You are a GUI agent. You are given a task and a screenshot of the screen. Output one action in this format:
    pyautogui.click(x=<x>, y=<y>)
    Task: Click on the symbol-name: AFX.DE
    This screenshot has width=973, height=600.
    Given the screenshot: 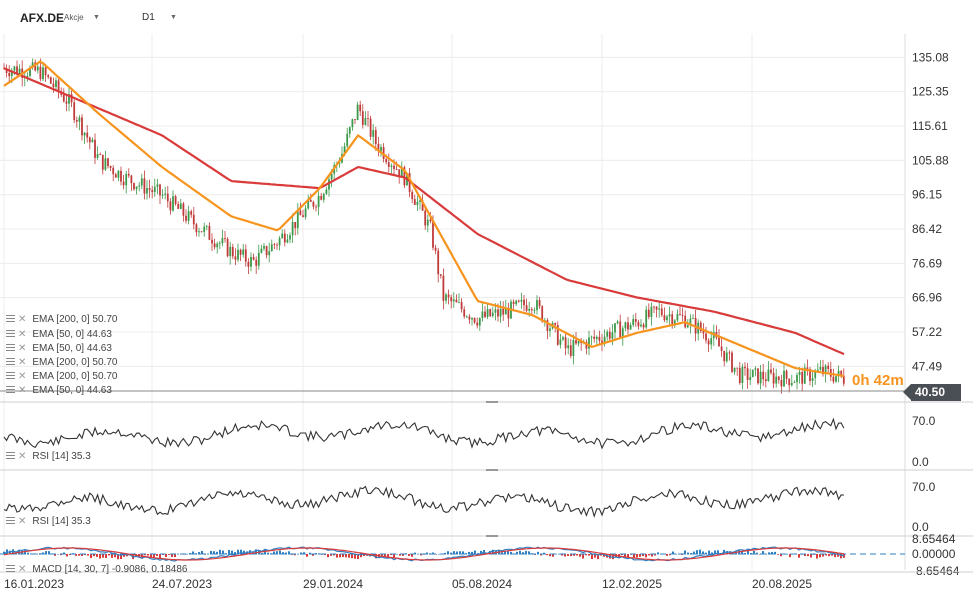 What is the action you would take?
    pyautogui.click(x=42, y=18)
    